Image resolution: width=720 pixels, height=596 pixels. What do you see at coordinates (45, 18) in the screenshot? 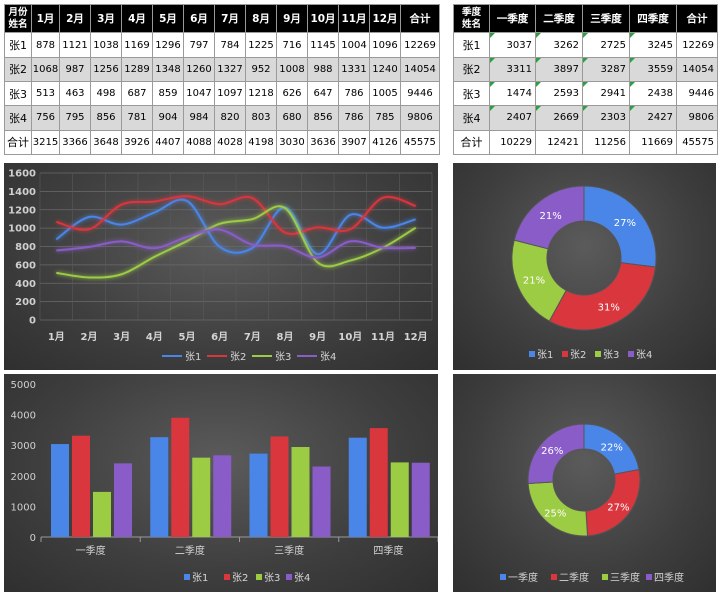
I see `column-header: 1月` at bounding box center [45, 18].